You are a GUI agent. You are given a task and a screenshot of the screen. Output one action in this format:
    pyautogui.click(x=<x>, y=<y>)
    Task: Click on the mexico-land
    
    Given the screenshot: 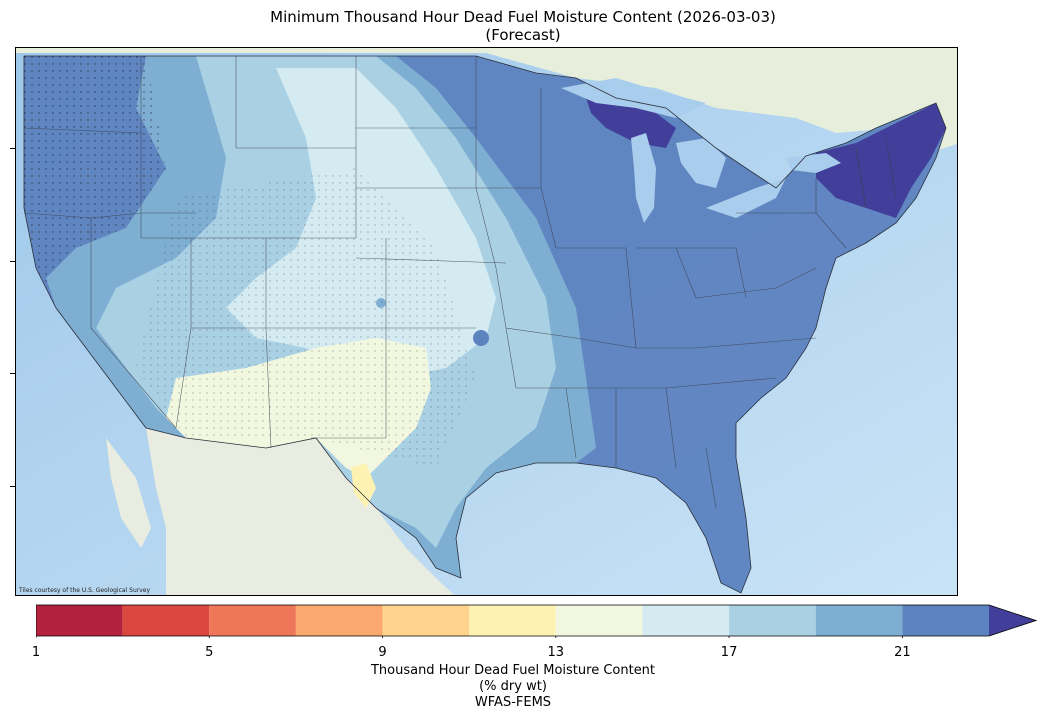 What is the action you would take?
    pyautogui.click(x=300, y=511)
    